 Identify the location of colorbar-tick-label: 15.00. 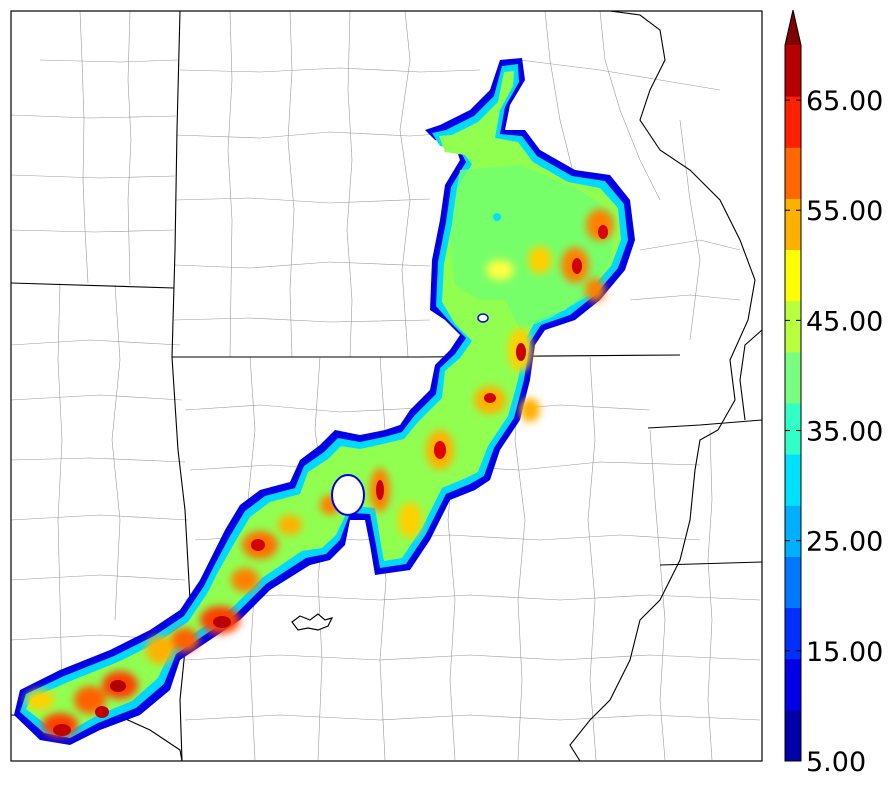
(844, 652).